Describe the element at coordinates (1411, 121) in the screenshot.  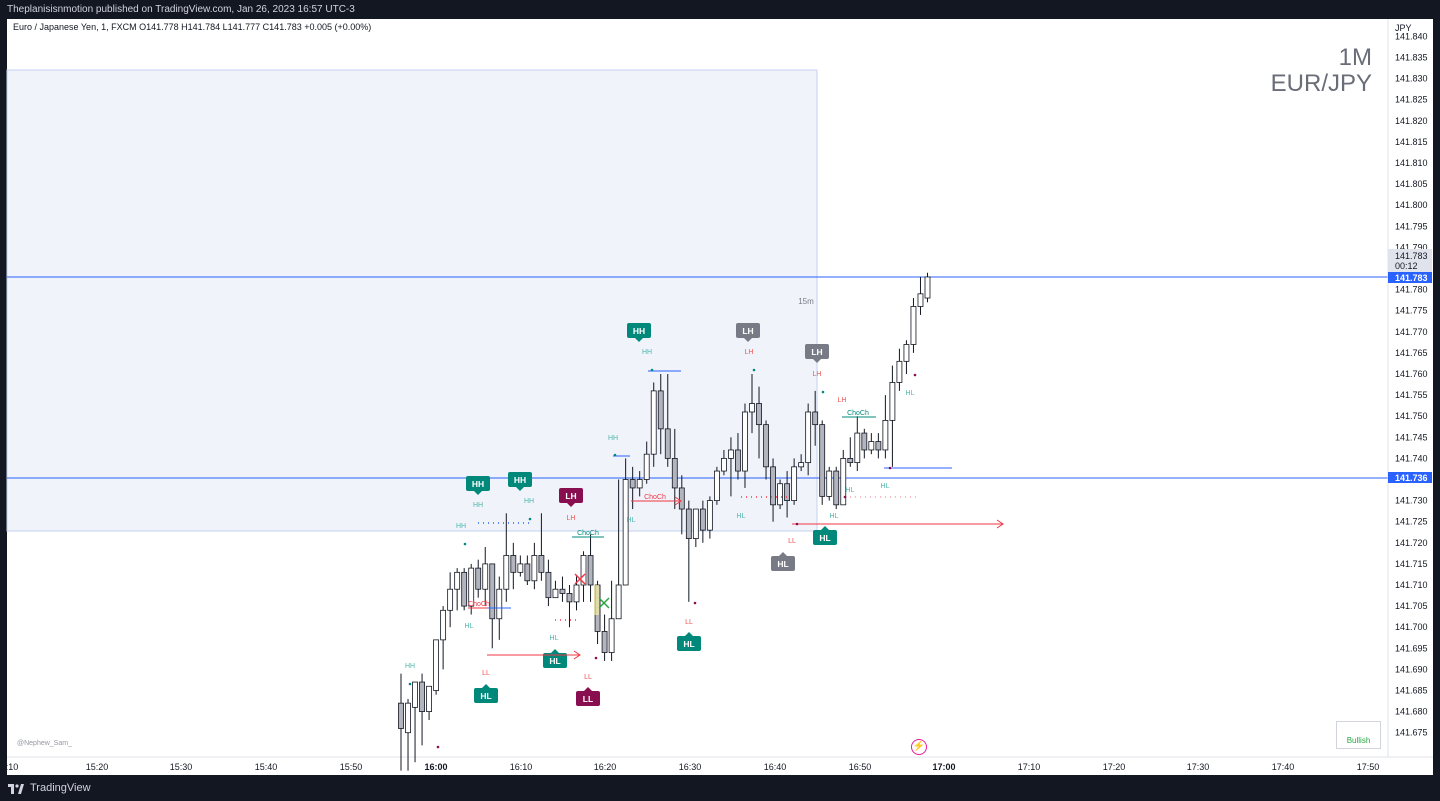
I see `price-tick: 141.820` at that location.